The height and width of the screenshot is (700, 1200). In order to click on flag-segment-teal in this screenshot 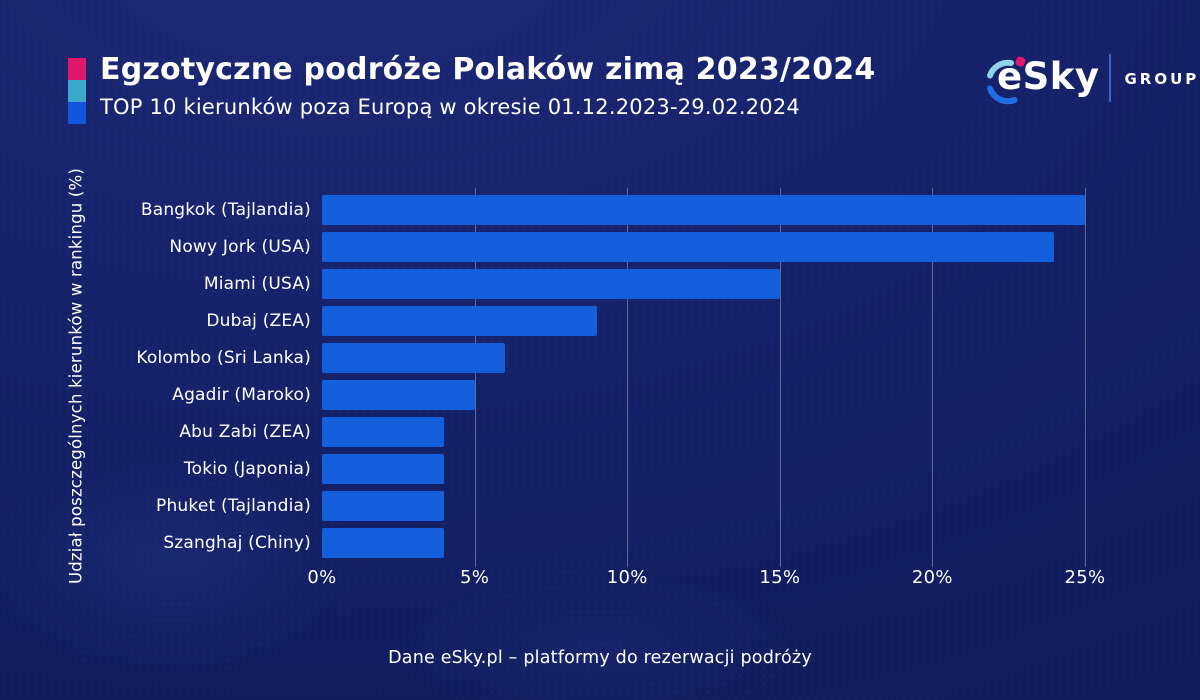, I will do `click(77, 91)`.